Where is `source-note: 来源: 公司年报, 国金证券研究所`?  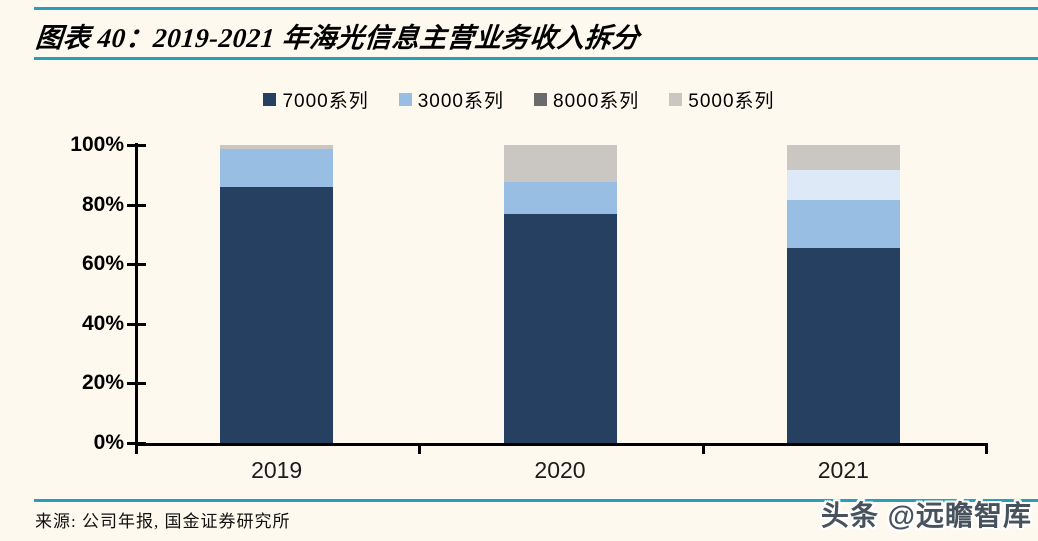 source-note: 来源: 公司年报, 国金证券研究所 is located at coordinates (163, 521).